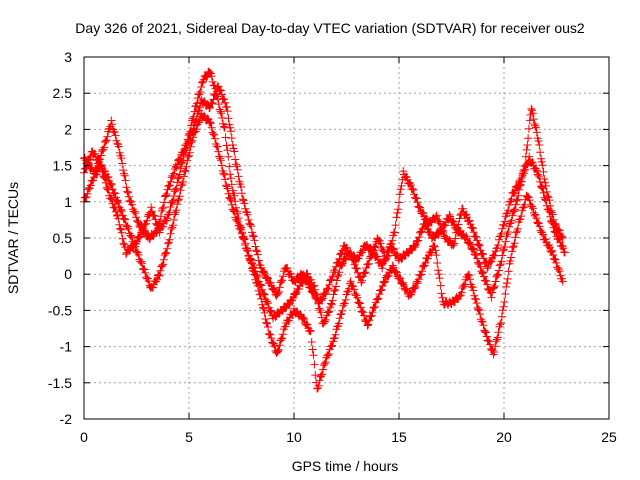 Image resolution: width=640 pixels, height=480 pixels. Describe the element at coordinates (84, 437) in the screenshot. I see `x-tick-label: 0` at that location.